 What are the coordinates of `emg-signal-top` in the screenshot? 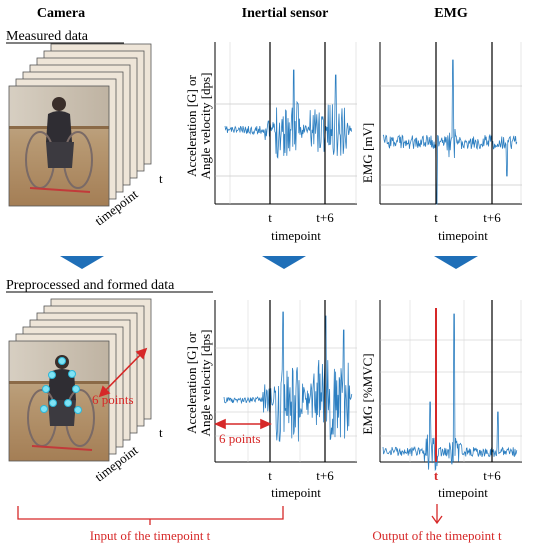 It's located at (450, 132).